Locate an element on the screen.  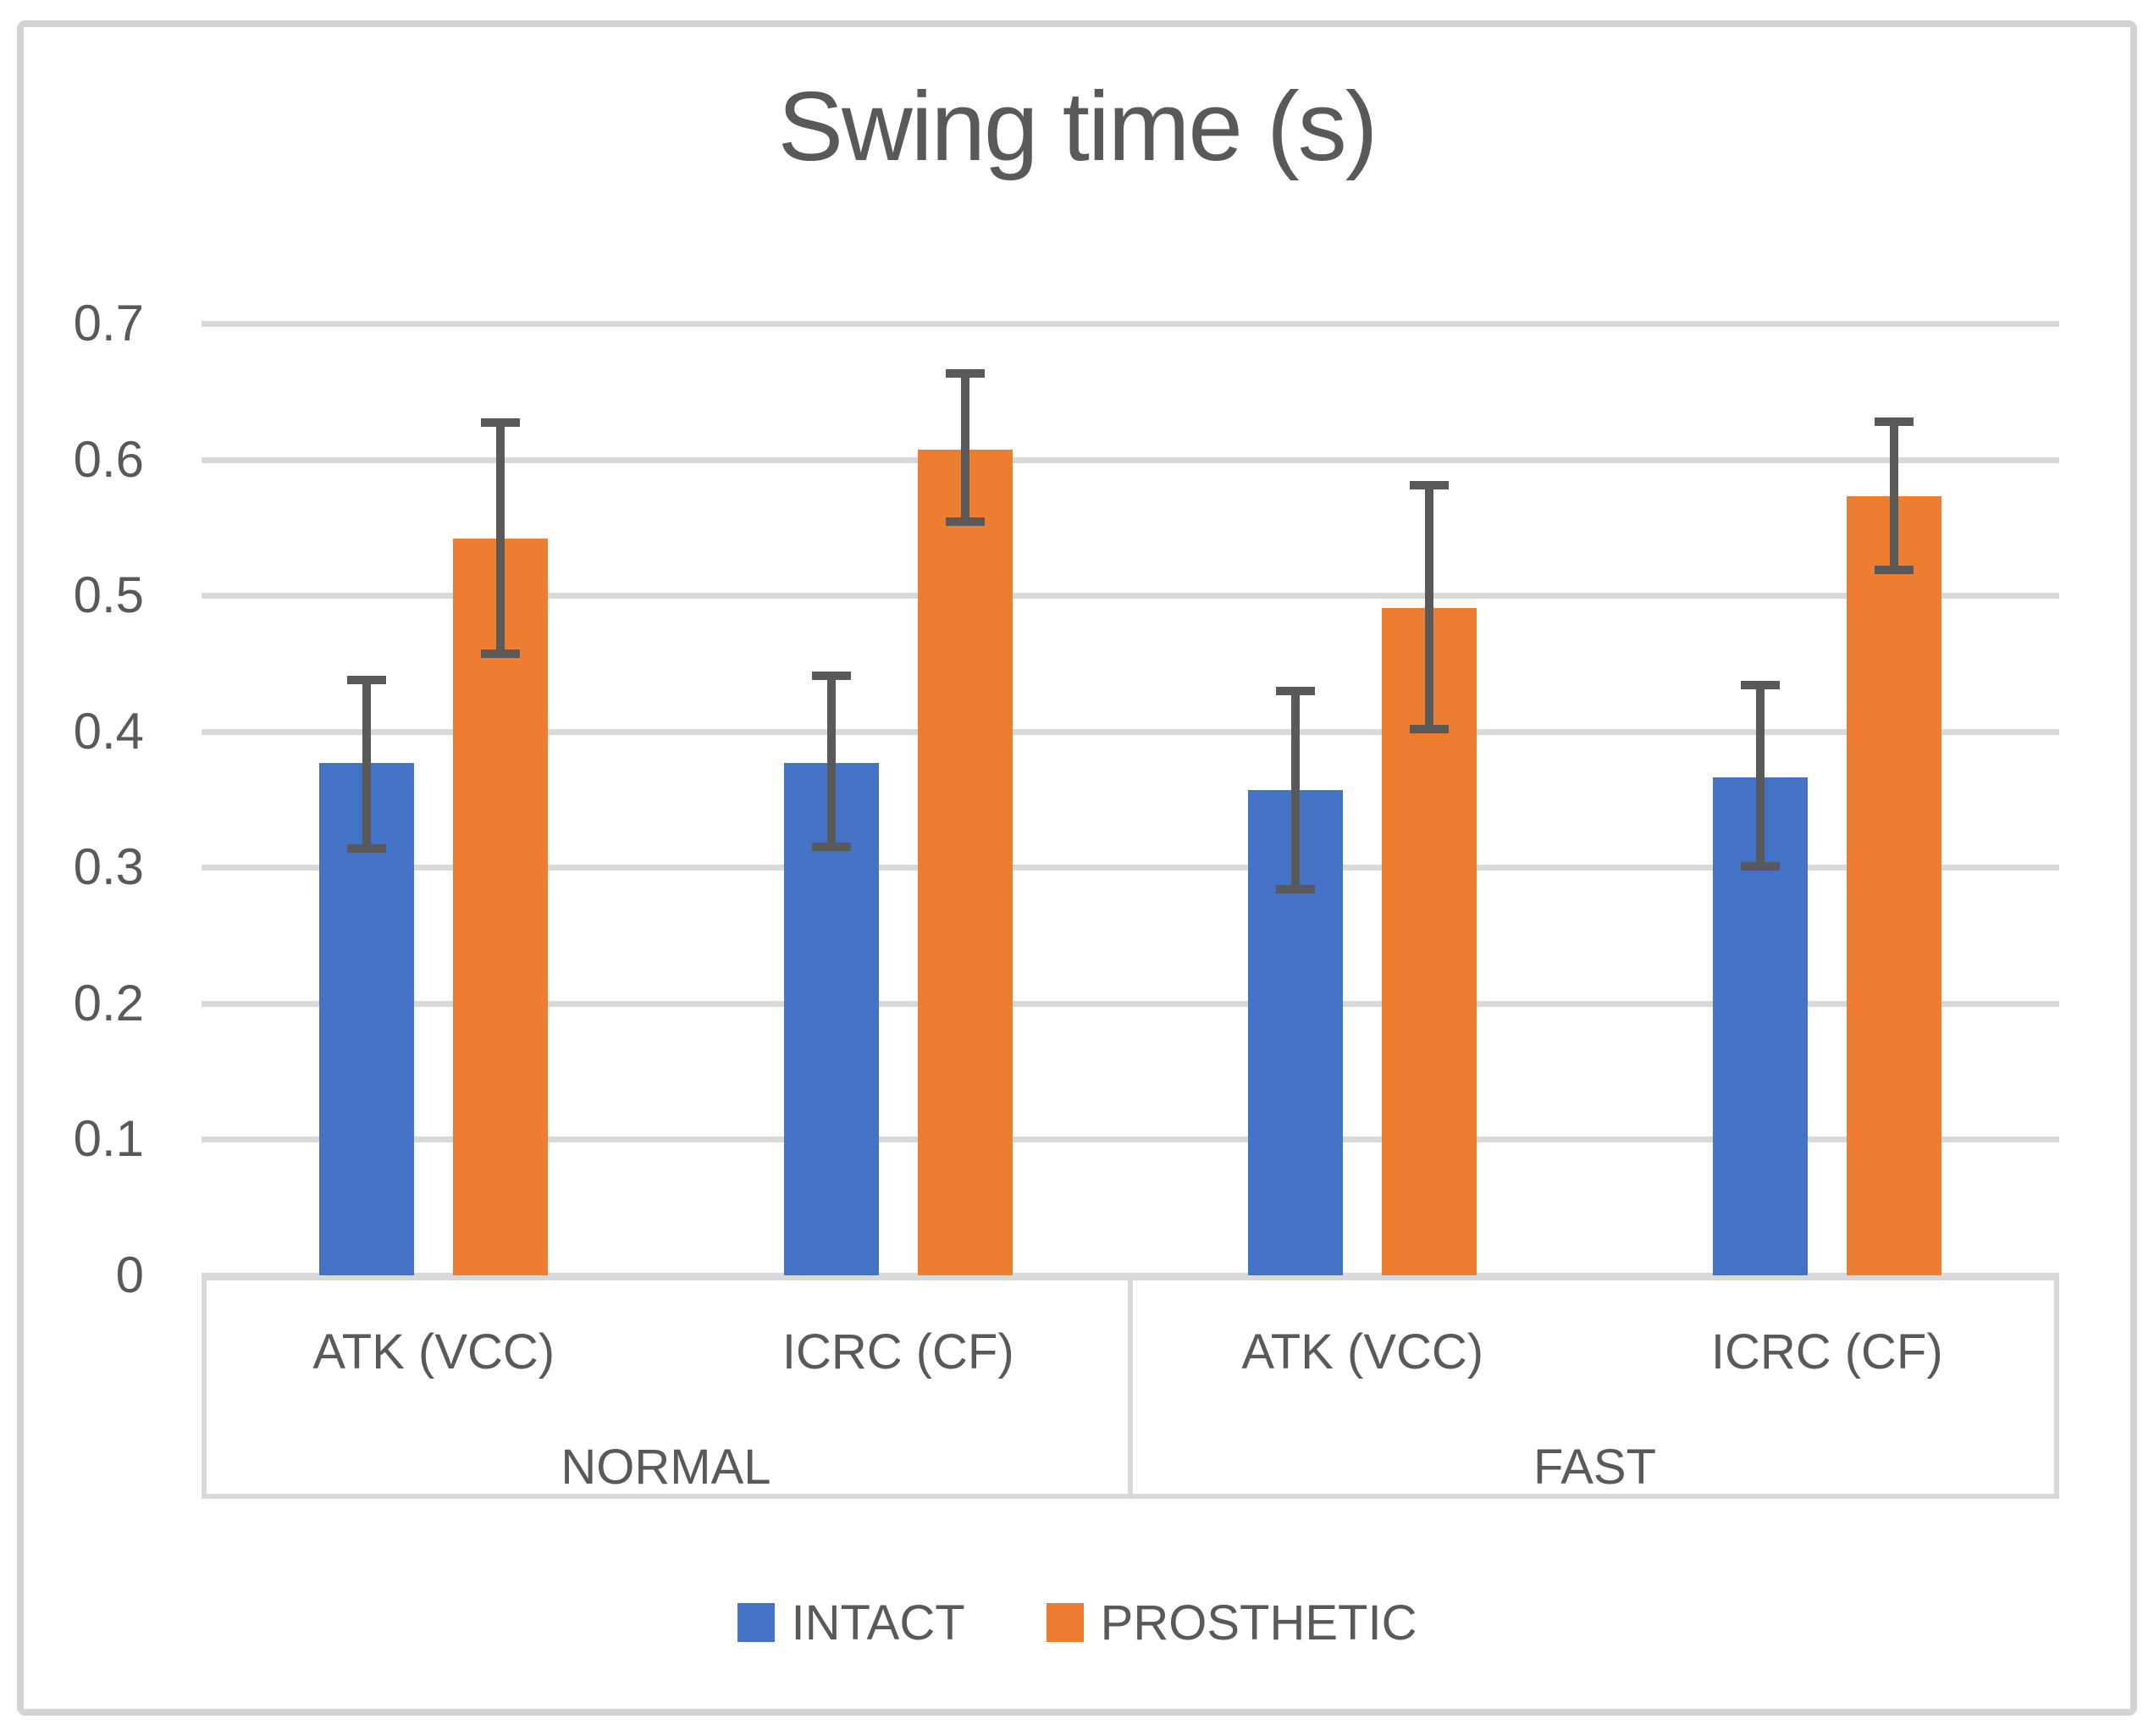
y-axis-tick-label: 0.6 is located at coordinates (108, 459).